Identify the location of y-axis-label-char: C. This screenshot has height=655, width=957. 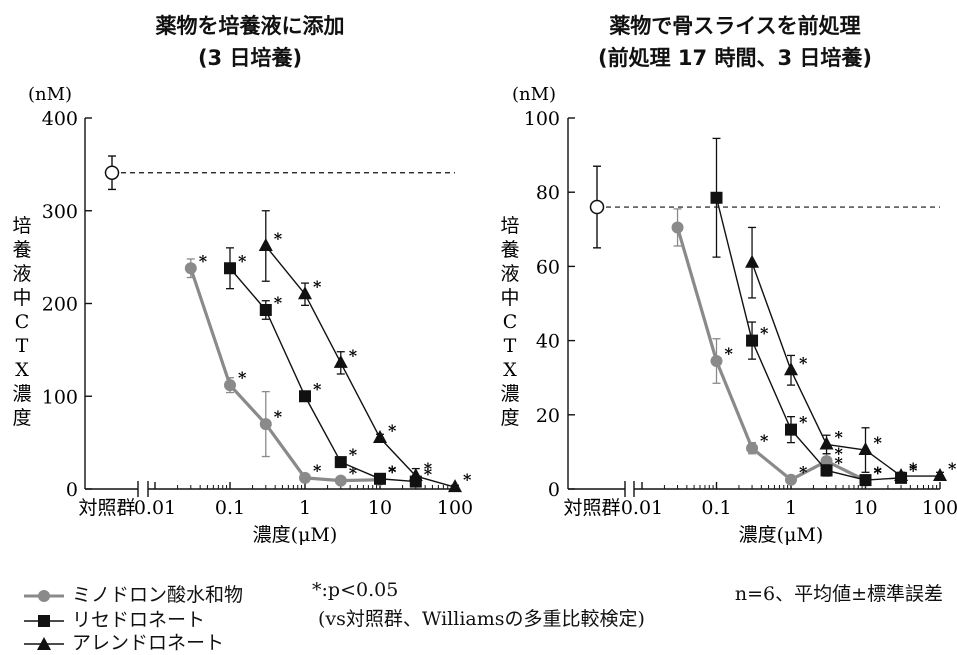
(510, 322).